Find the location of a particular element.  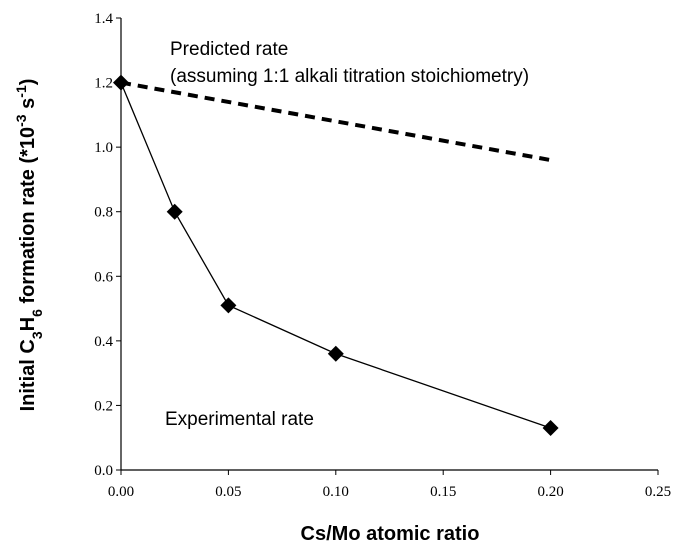

x-tick-label: 0.10 is located at coordinates (336, 492).